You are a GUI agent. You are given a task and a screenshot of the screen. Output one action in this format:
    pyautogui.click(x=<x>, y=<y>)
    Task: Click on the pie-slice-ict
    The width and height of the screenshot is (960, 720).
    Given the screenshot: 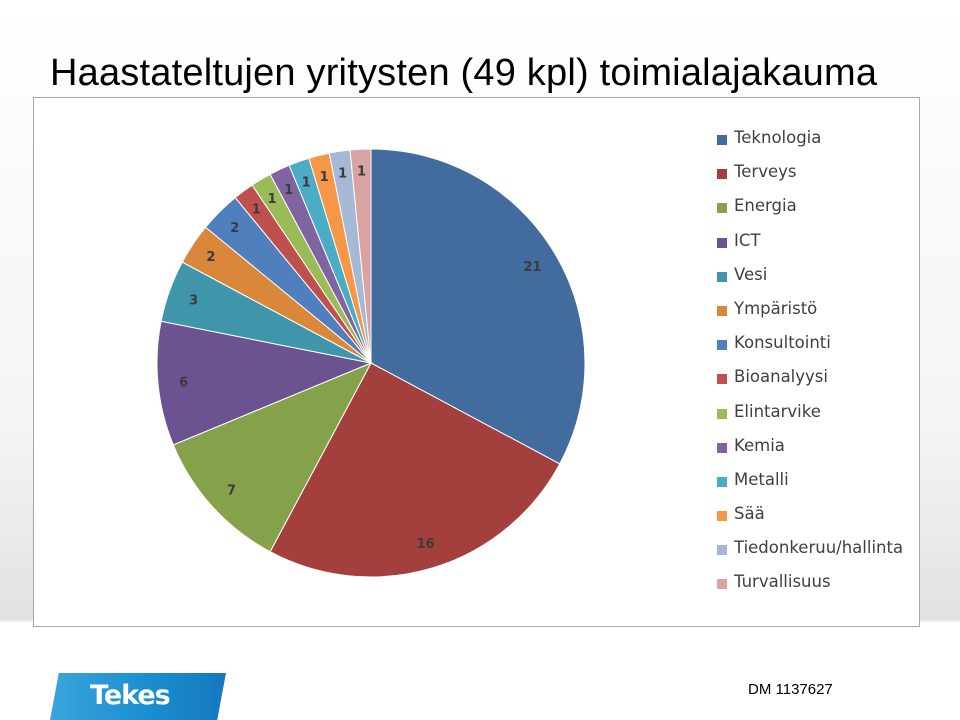 What is the action you would take?
    pyautogui.click(x=264, y=383)
    